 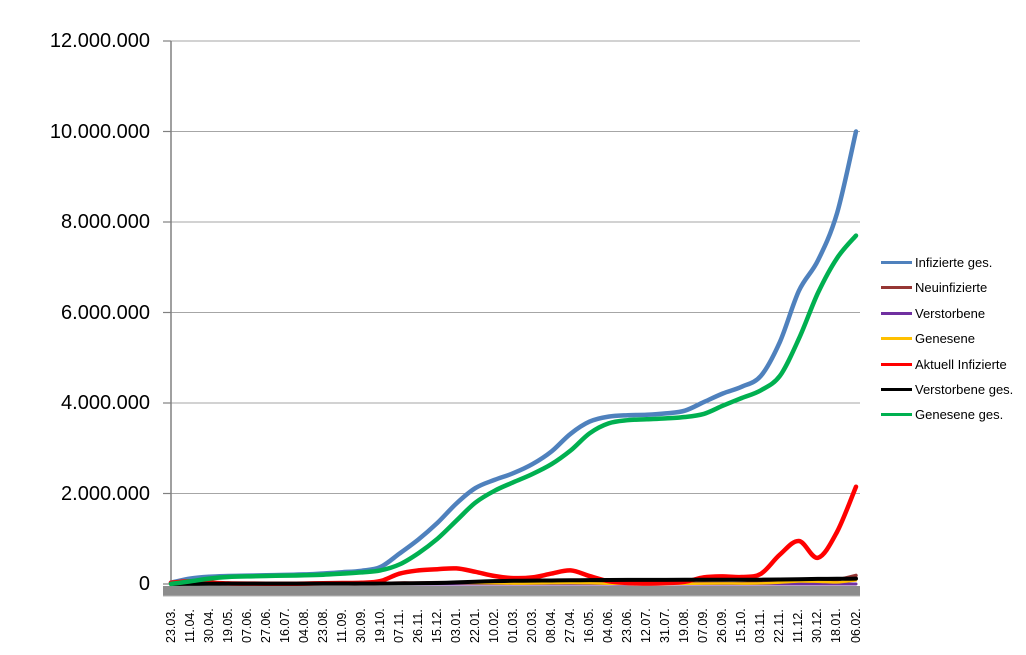 I want to click on x-axis-tick-label: 11.12., so click(x=798, y=626).